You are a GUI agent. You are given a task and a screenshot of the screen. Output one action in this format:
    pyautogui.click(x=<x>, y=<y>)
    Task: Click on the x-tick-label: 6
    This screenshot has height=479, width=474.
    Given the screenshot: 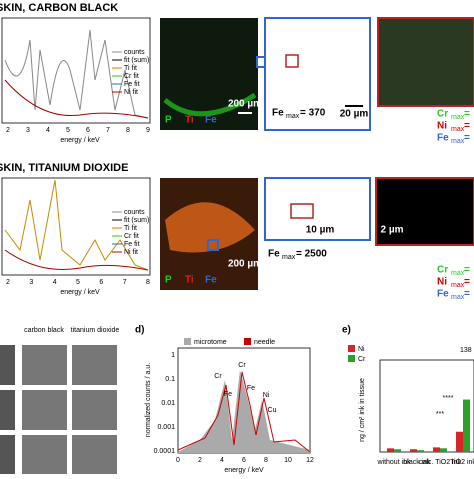 What is the action you would take?
    pyautogui.click(x=88, y=130)
    